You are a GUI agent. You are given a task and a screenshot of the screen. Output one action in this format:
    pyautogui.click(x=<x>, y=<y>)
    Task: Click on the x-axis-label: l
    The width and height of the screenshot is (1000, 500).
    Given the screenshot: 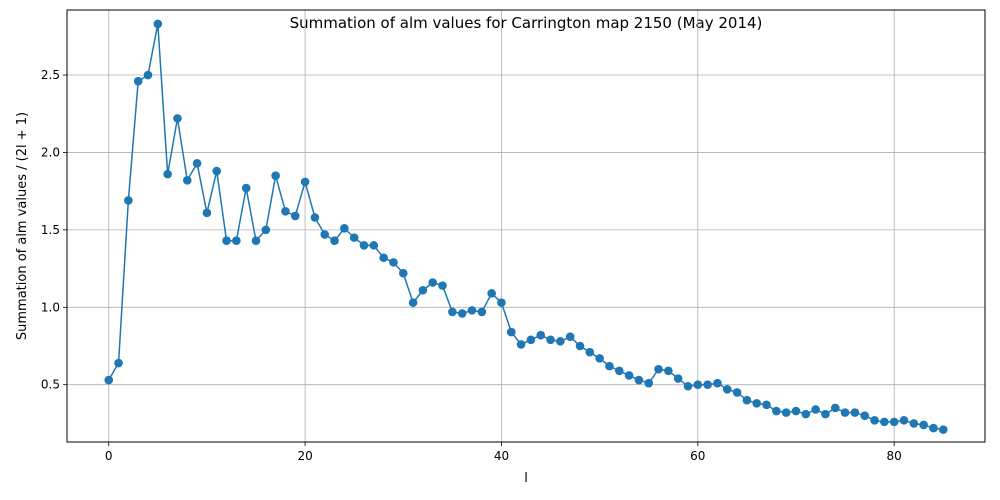 What is the action you would take?
    pyautogui.click(x=526, y=478)
    